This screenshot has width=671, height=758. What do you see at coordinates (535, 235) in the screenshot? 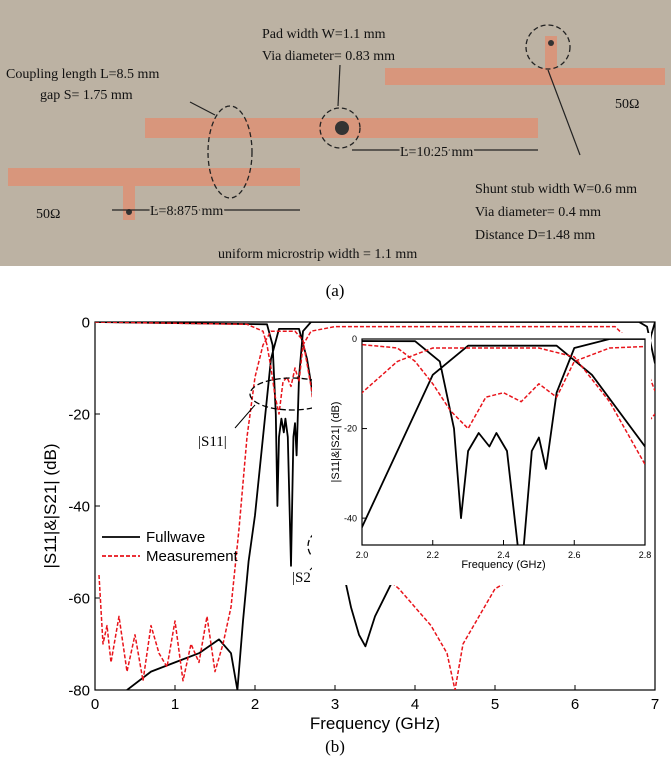
I see `label: Distance D=1.48 mm` at bounding box center [535, 235].